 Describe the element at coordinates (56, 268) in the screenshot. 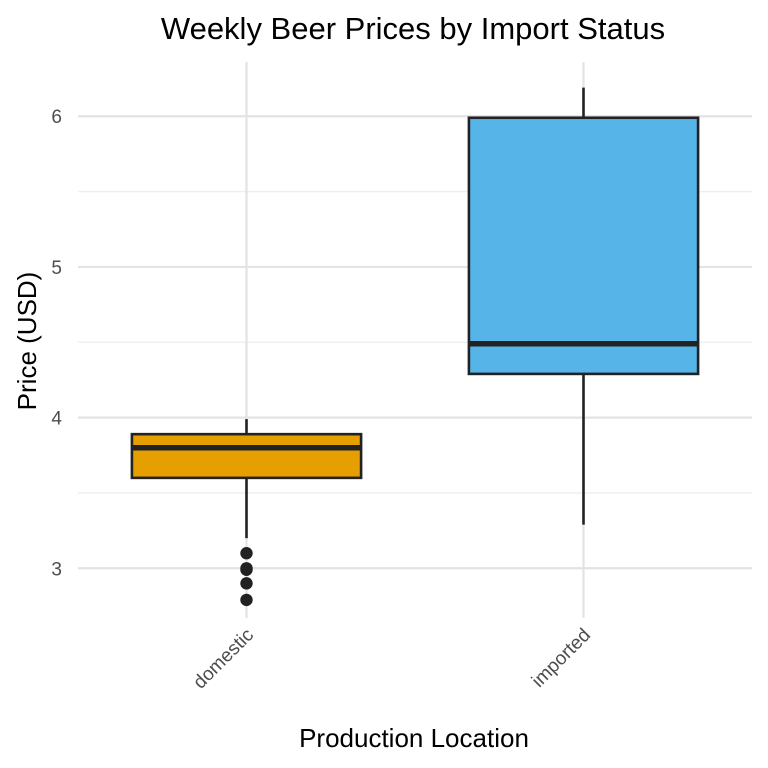

I see `y-tick-label: 5` at that location.